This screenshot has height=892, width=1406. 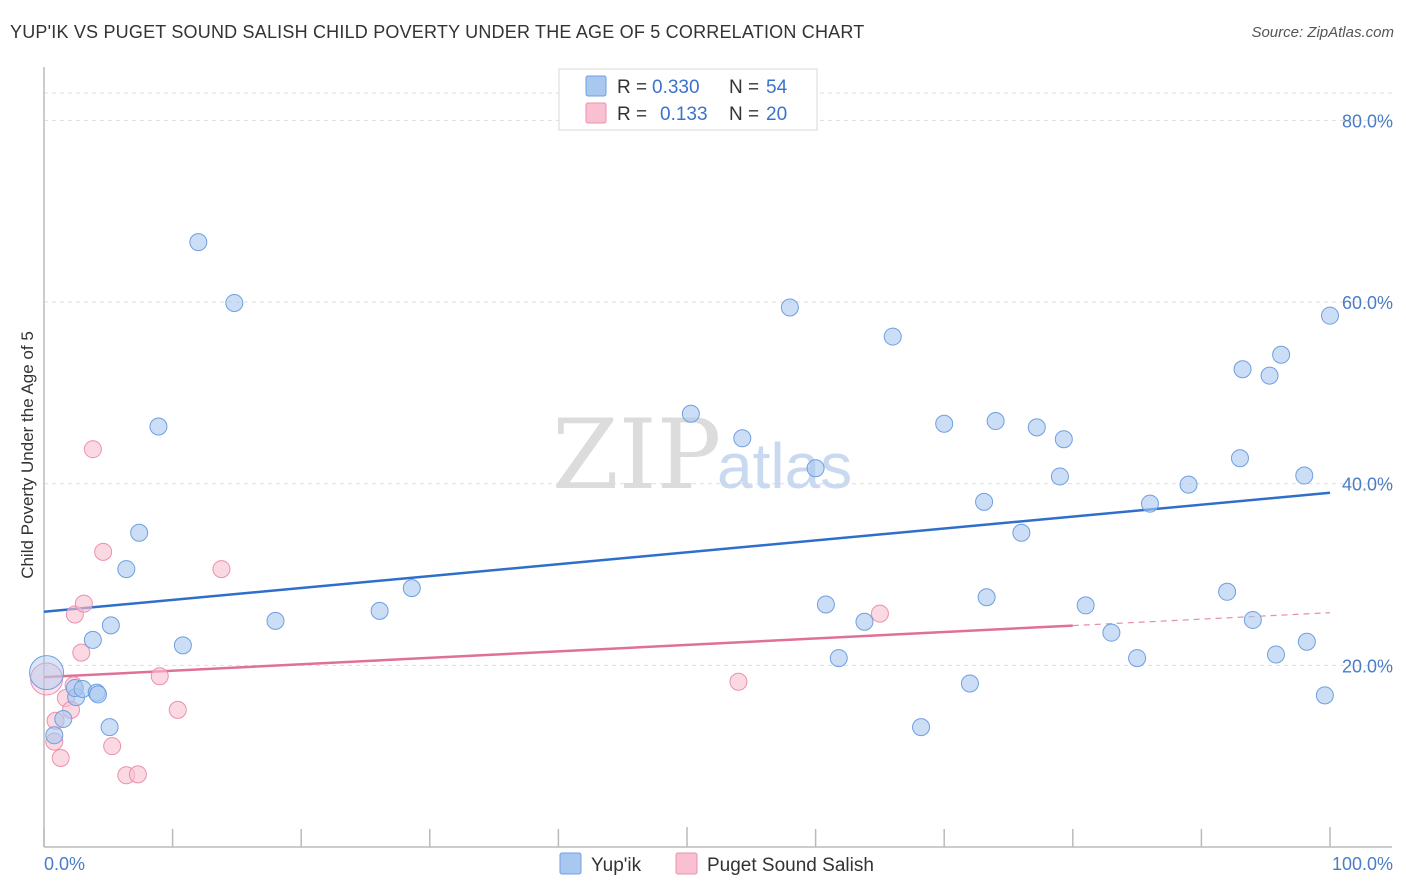 What do you see at coordinates (702, 455) in the screenshot?
I see `watermark: ZIP atlas` at bounding box center [702, 455].